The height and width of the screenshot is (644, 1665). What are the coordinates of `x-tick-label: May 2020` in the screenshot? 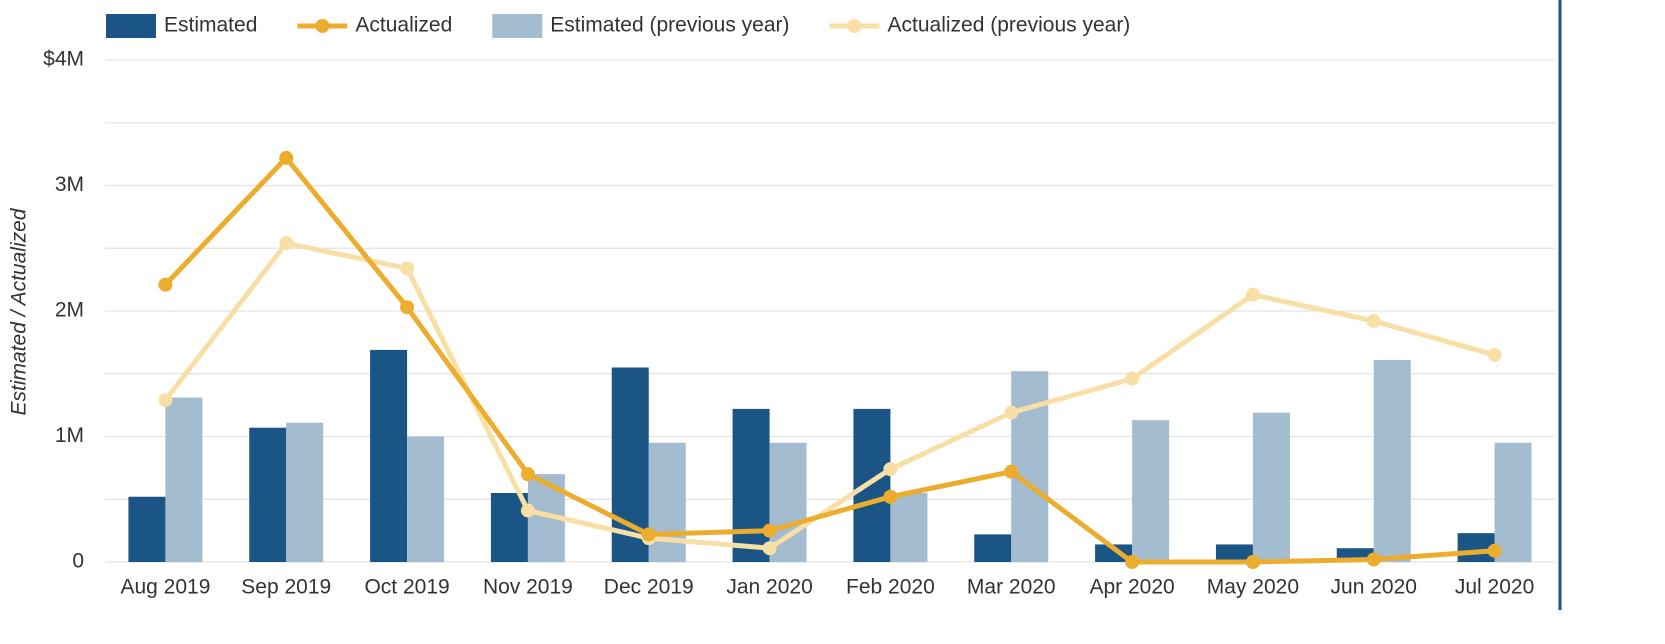 It's located at (1253, 587).